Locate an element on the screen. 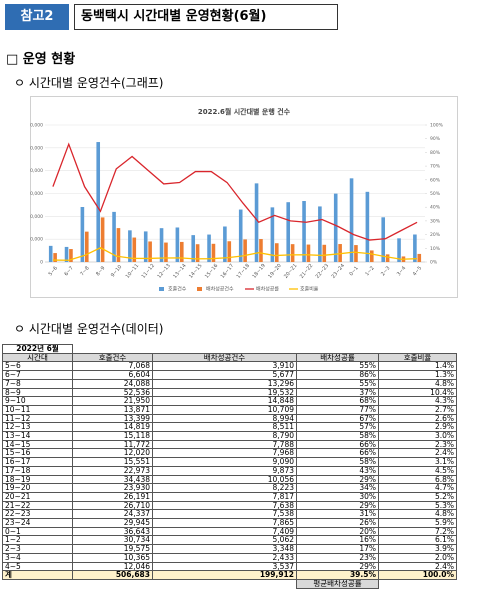 This screenshot has height=600, width=482. table-cell: 26% is located at coordinates (337, 523).